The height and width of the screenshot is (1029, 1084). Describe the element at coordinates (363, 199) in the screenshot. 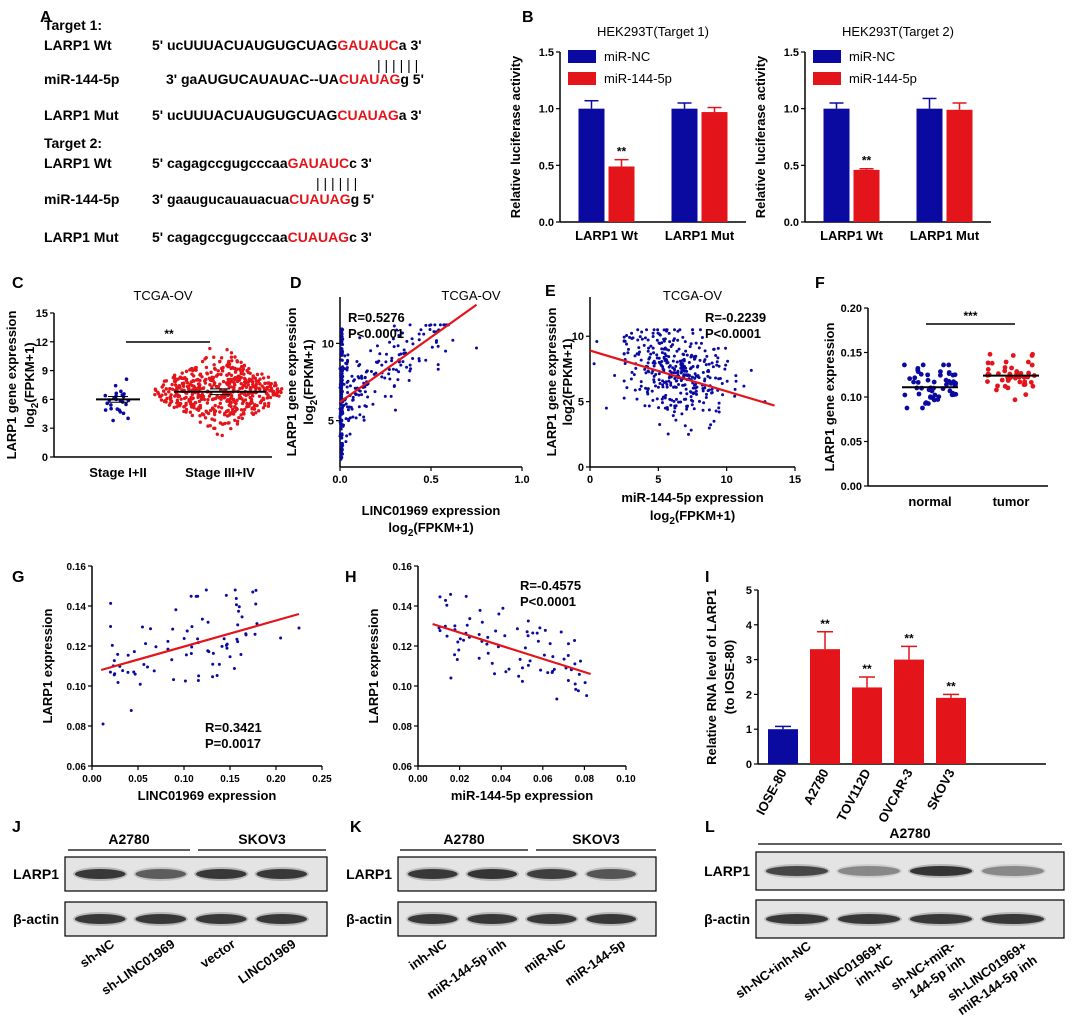

I see `seq-suffix: g 5'` at that location.